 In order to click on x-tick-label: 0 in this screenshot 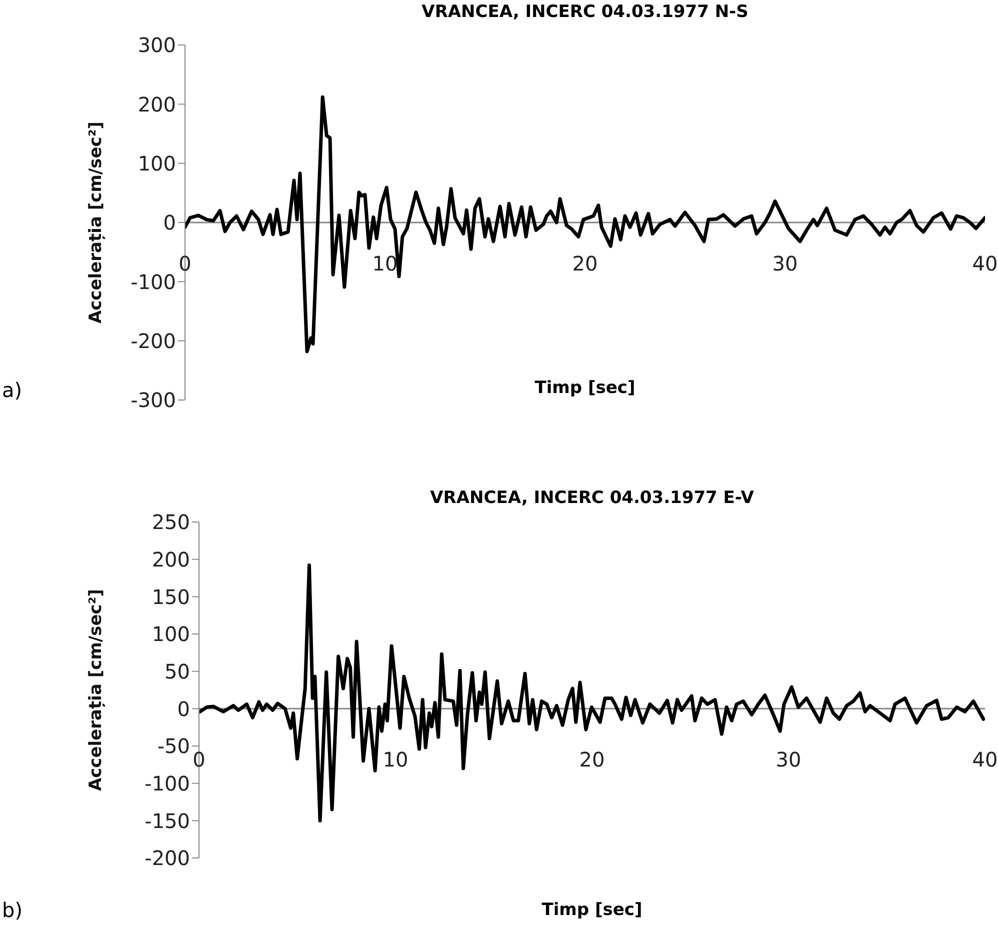, I will do `click(199, 760)`.